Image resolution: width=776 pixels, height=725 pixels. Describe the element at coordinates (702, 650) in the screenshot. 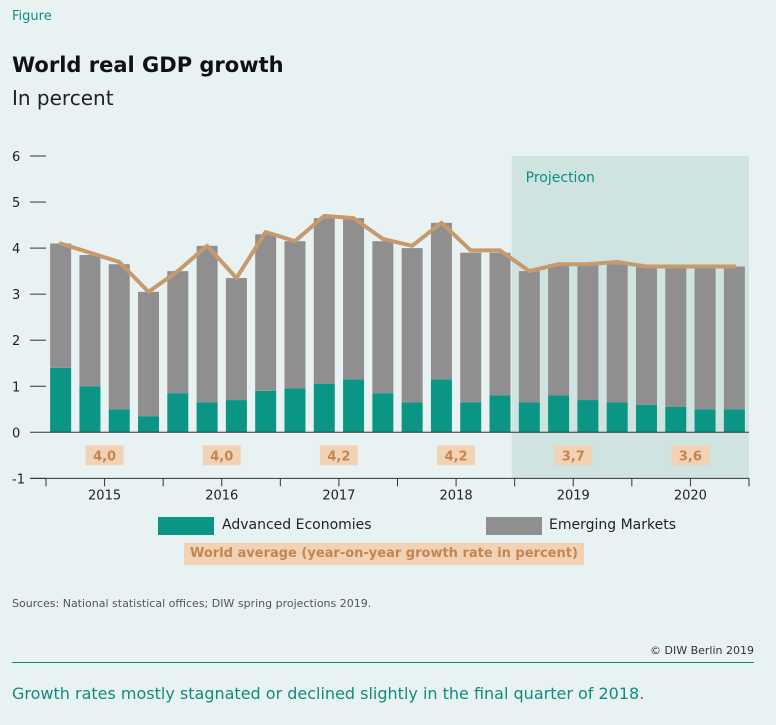

I see `copyright: © DIW Berlin 2019` at that location.